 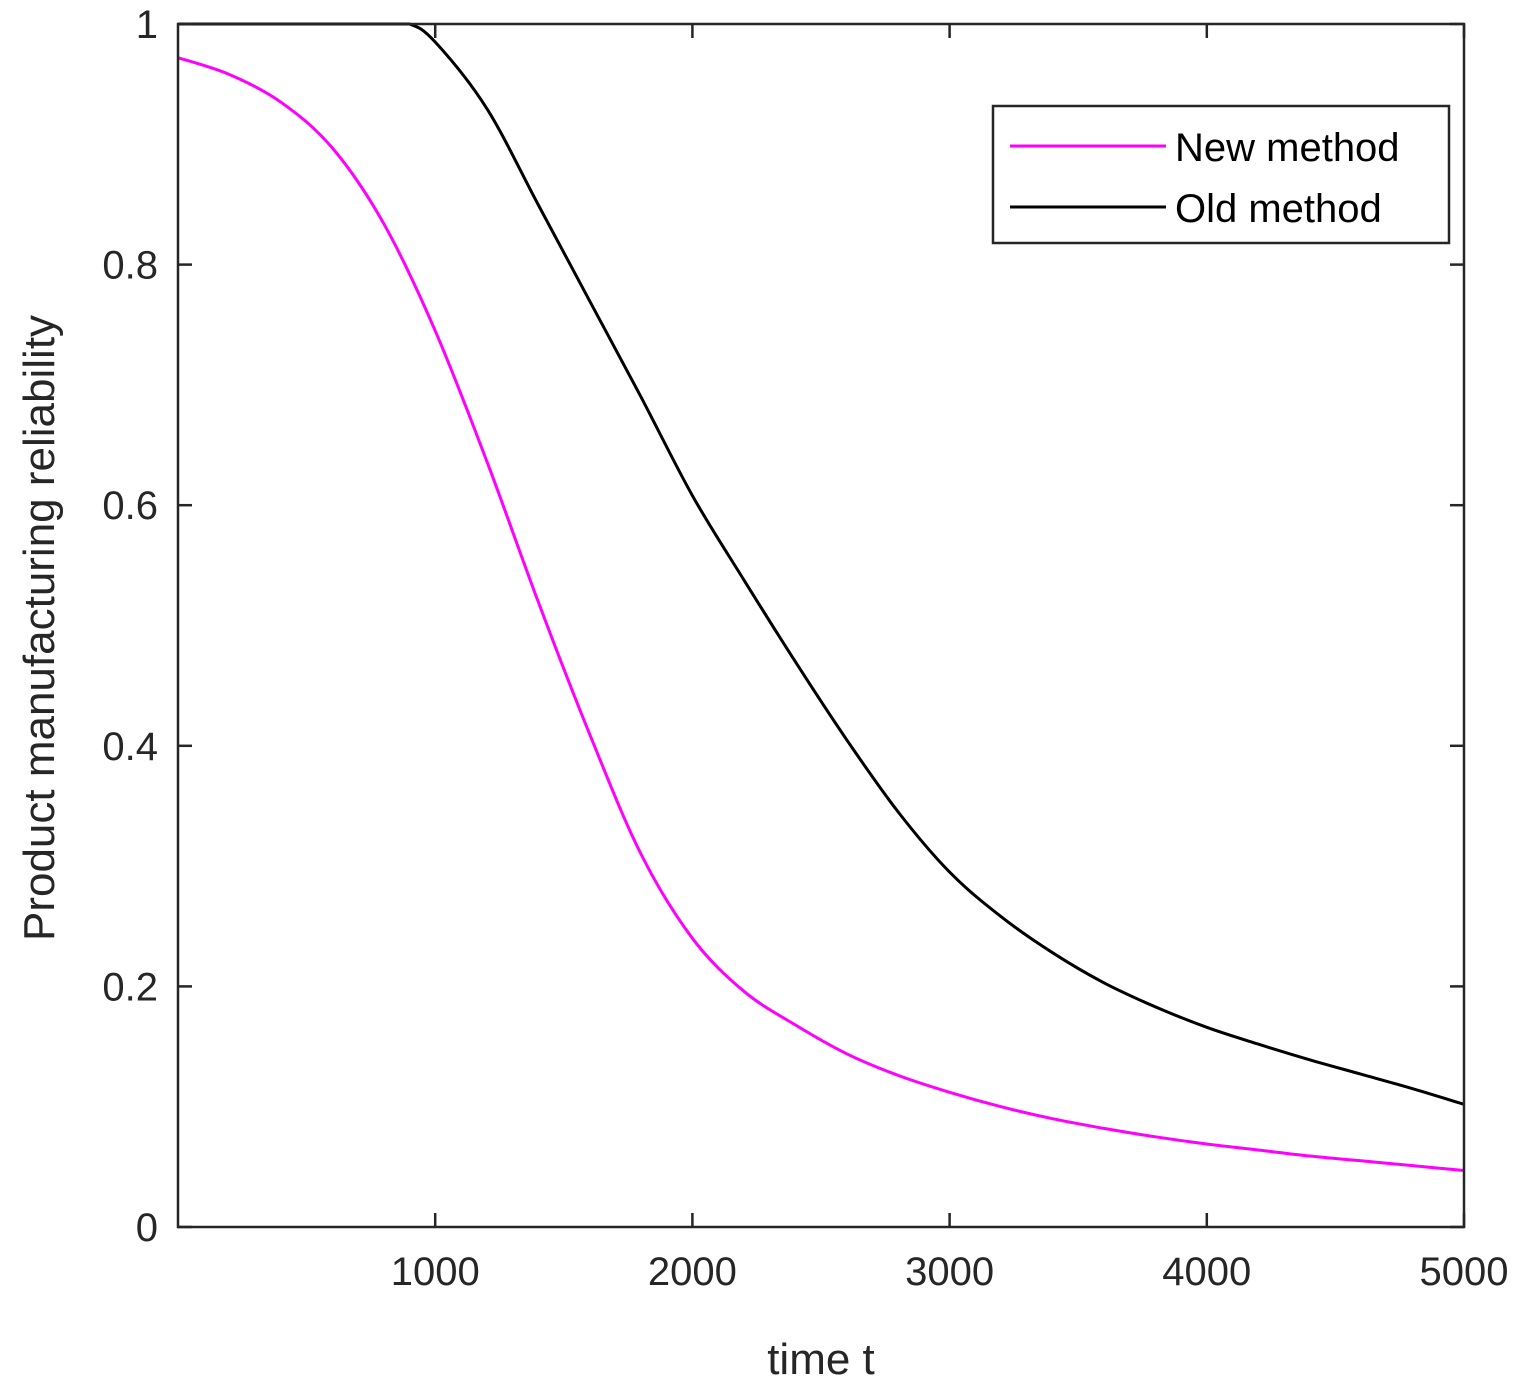 I want to click on x-axis-title: time t, so click(x=821, y=1359).